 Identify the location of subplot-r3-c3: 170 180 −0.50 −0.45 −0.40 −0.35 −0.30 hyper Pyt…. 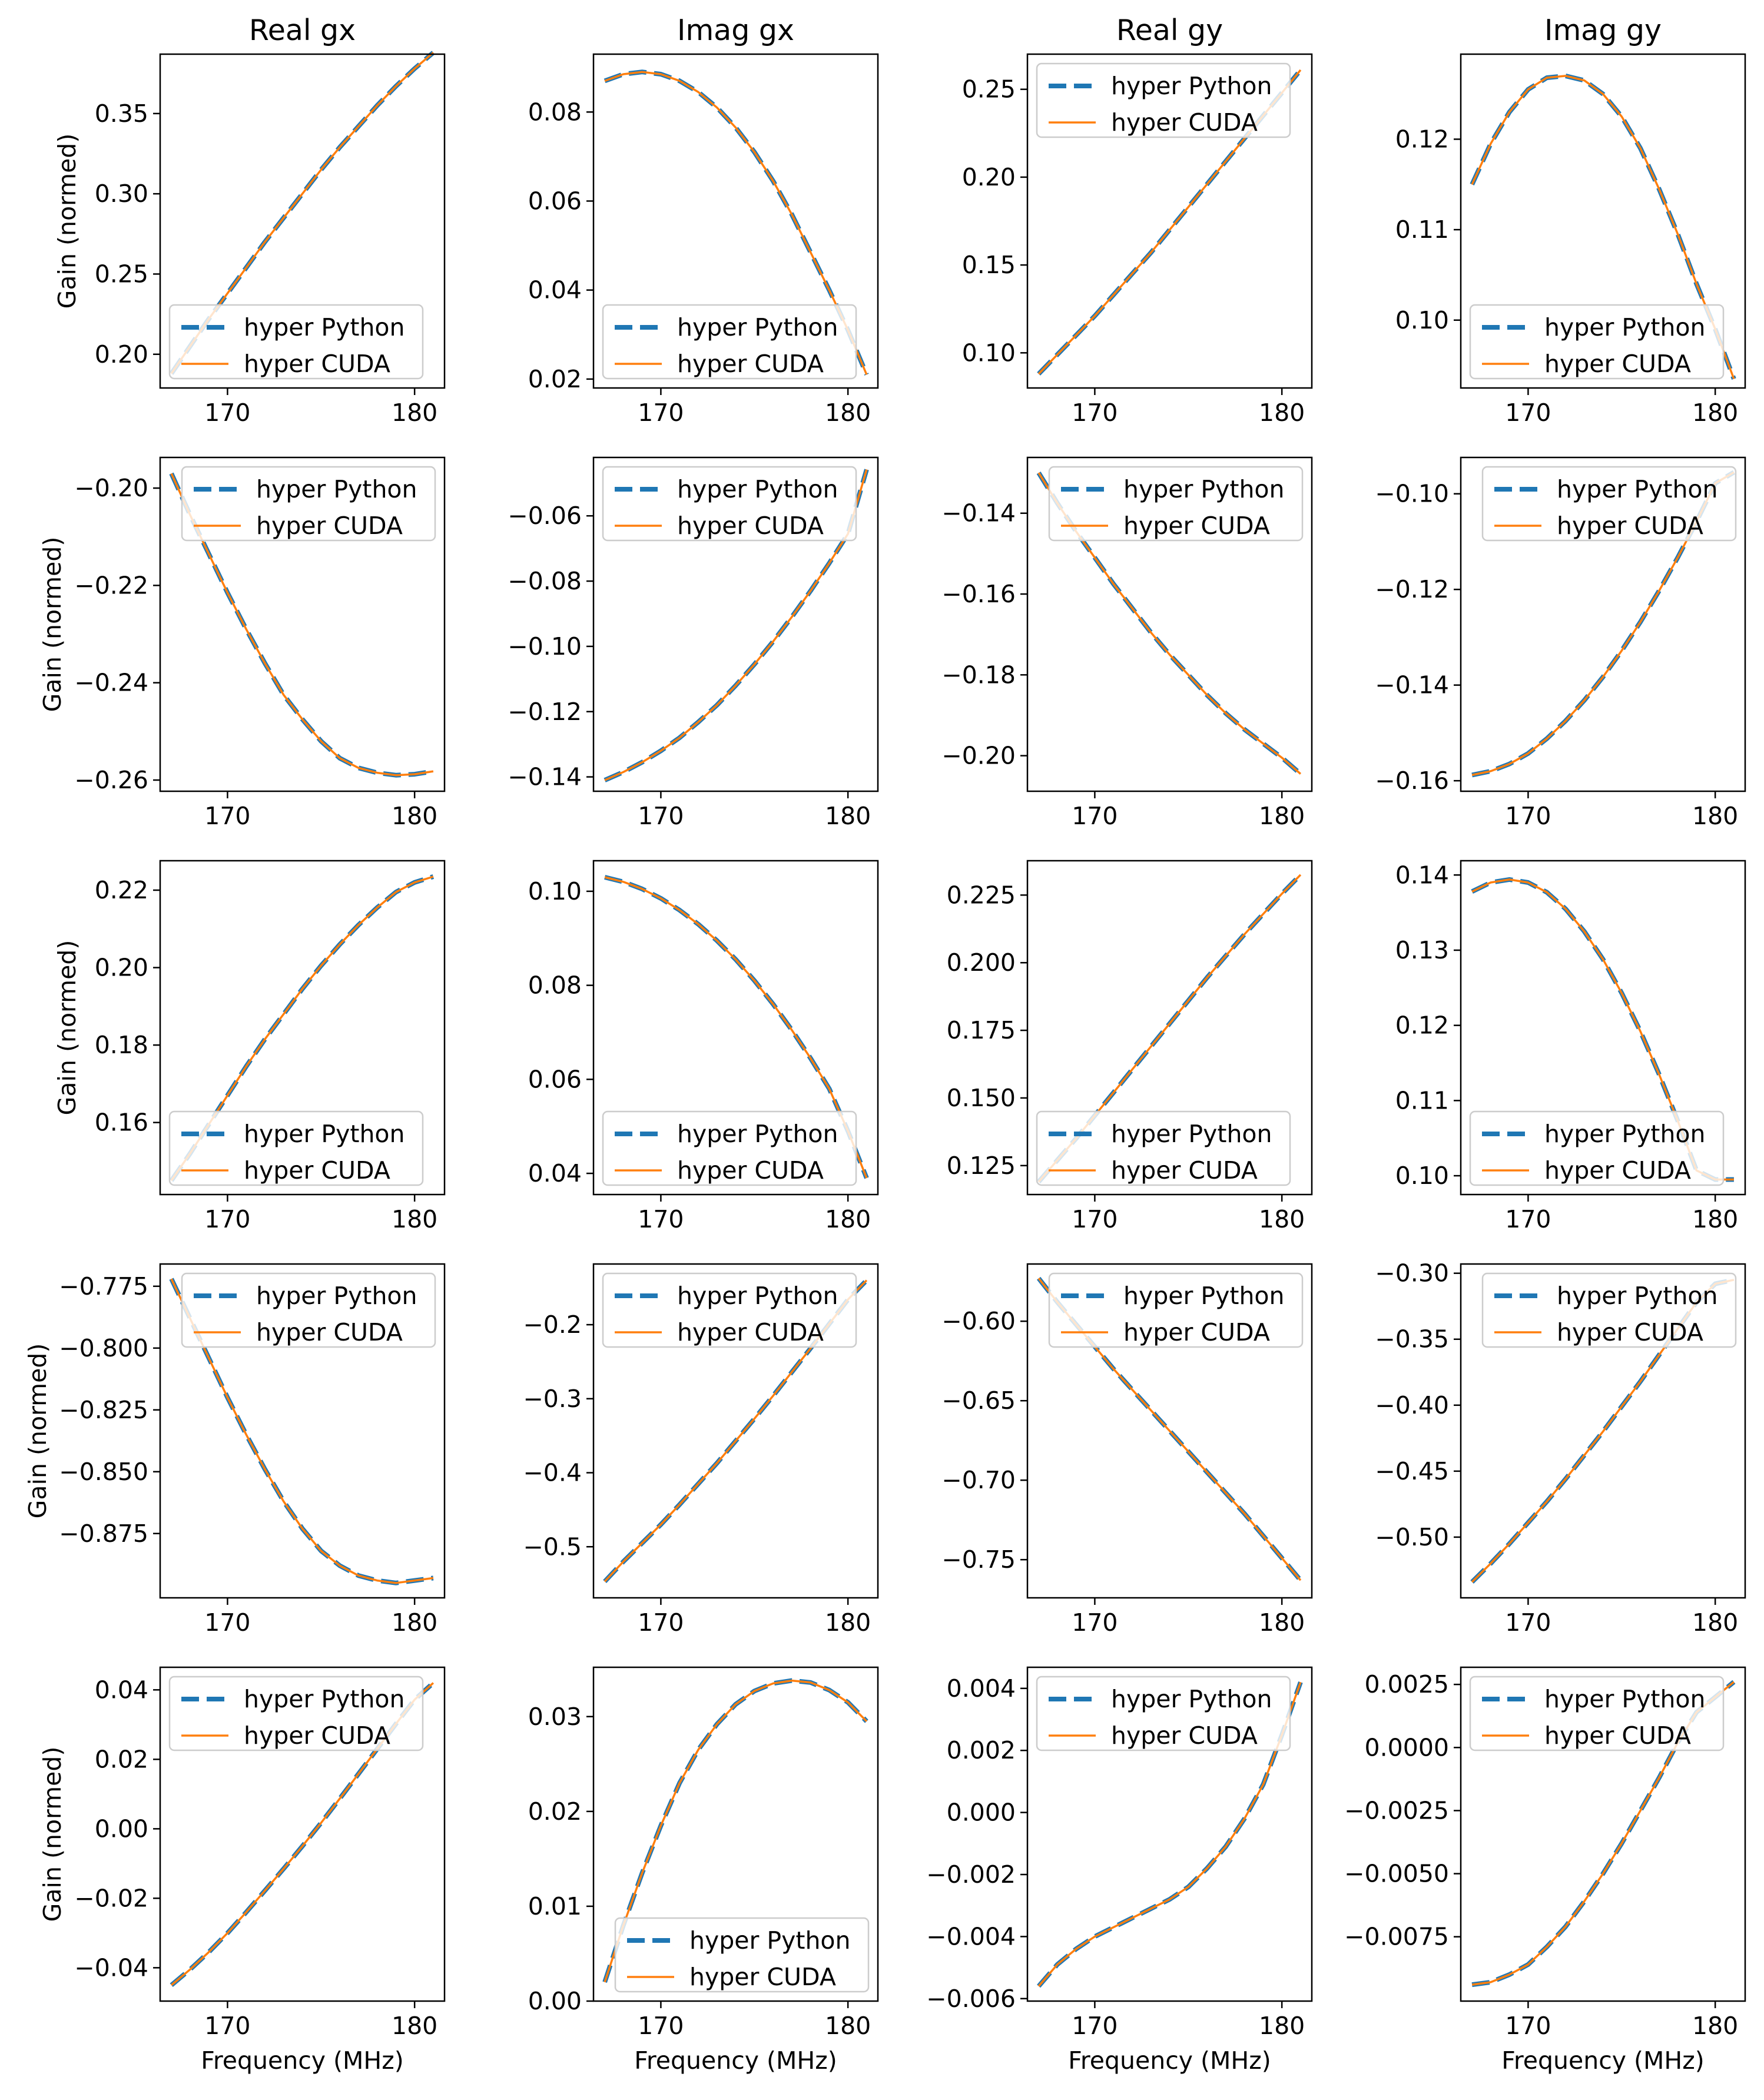
(1560, 1448).